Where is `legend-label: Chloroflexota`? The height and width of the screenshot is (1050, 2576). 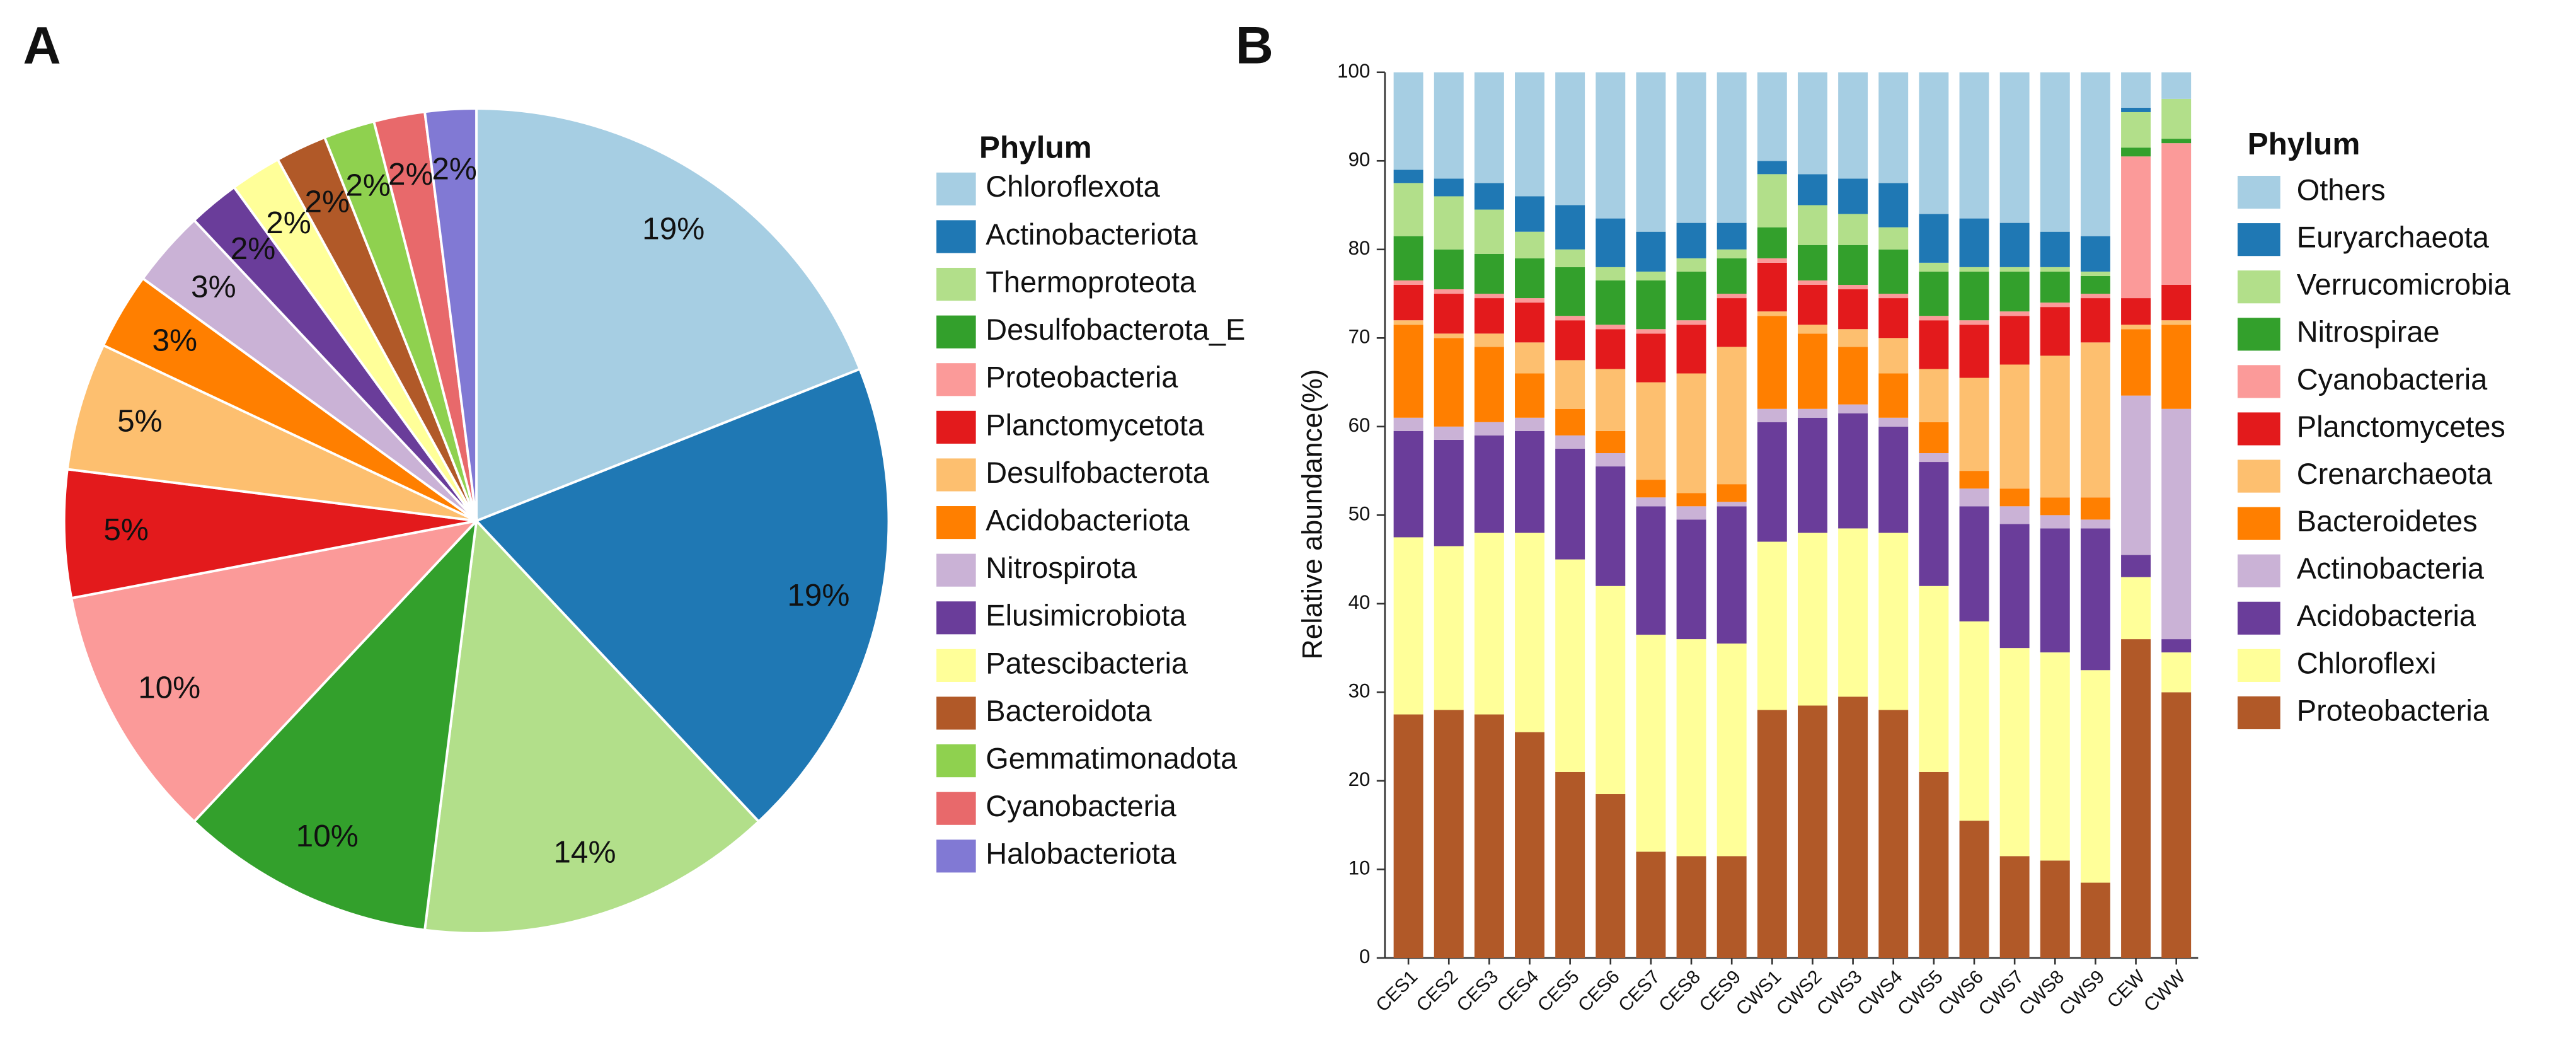
legend-label: Chloroflexota is located at coordinates (1073, 186).